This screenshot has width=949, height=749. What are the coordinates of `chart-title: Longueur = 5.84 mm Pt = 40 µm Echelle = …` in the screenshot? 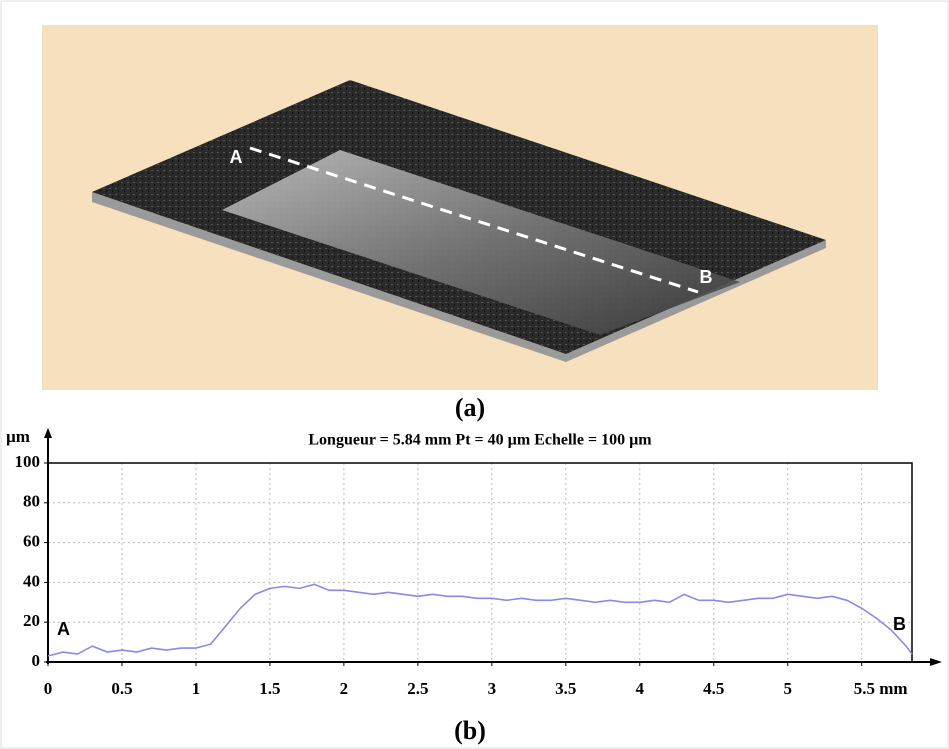 It's located at (480, 440).